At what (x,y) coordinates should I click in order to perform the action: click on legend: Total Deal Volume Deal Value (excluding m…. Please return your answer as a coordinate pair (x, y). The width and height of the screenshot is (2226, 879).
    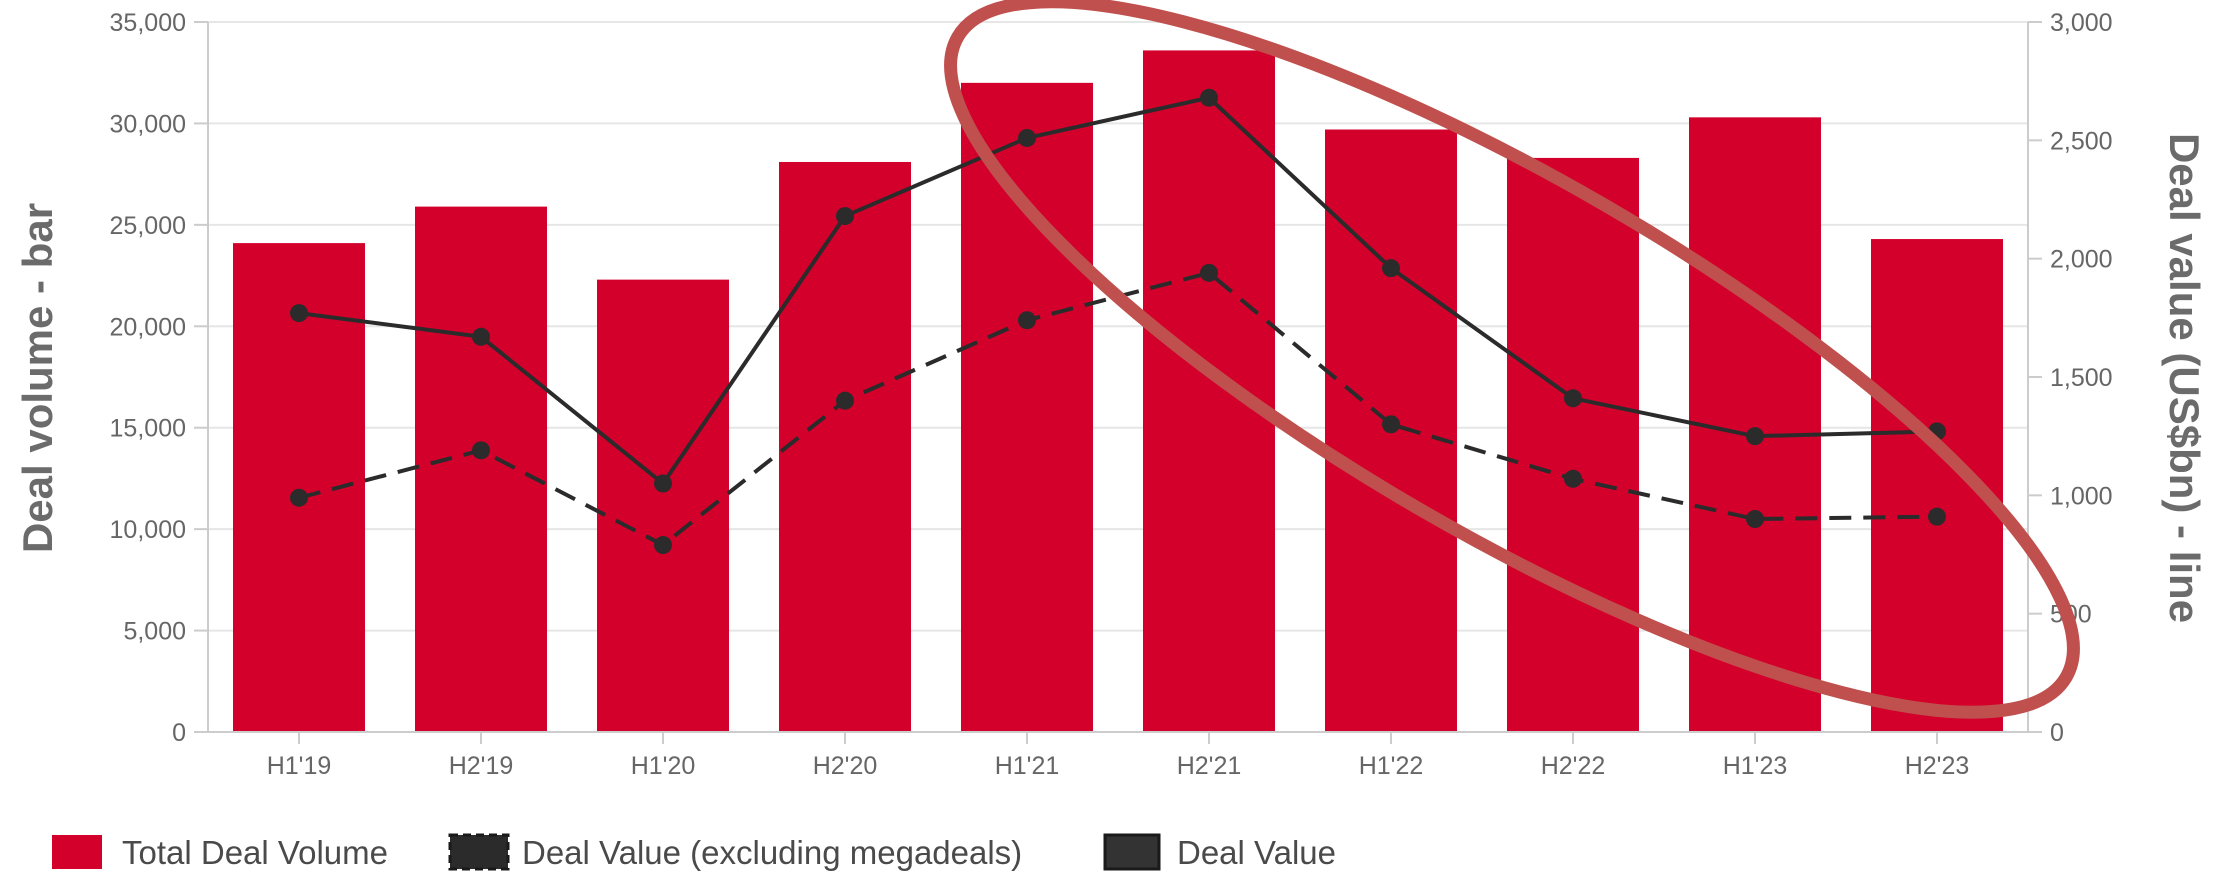
    Looking at the image, I should click on (694, 852).